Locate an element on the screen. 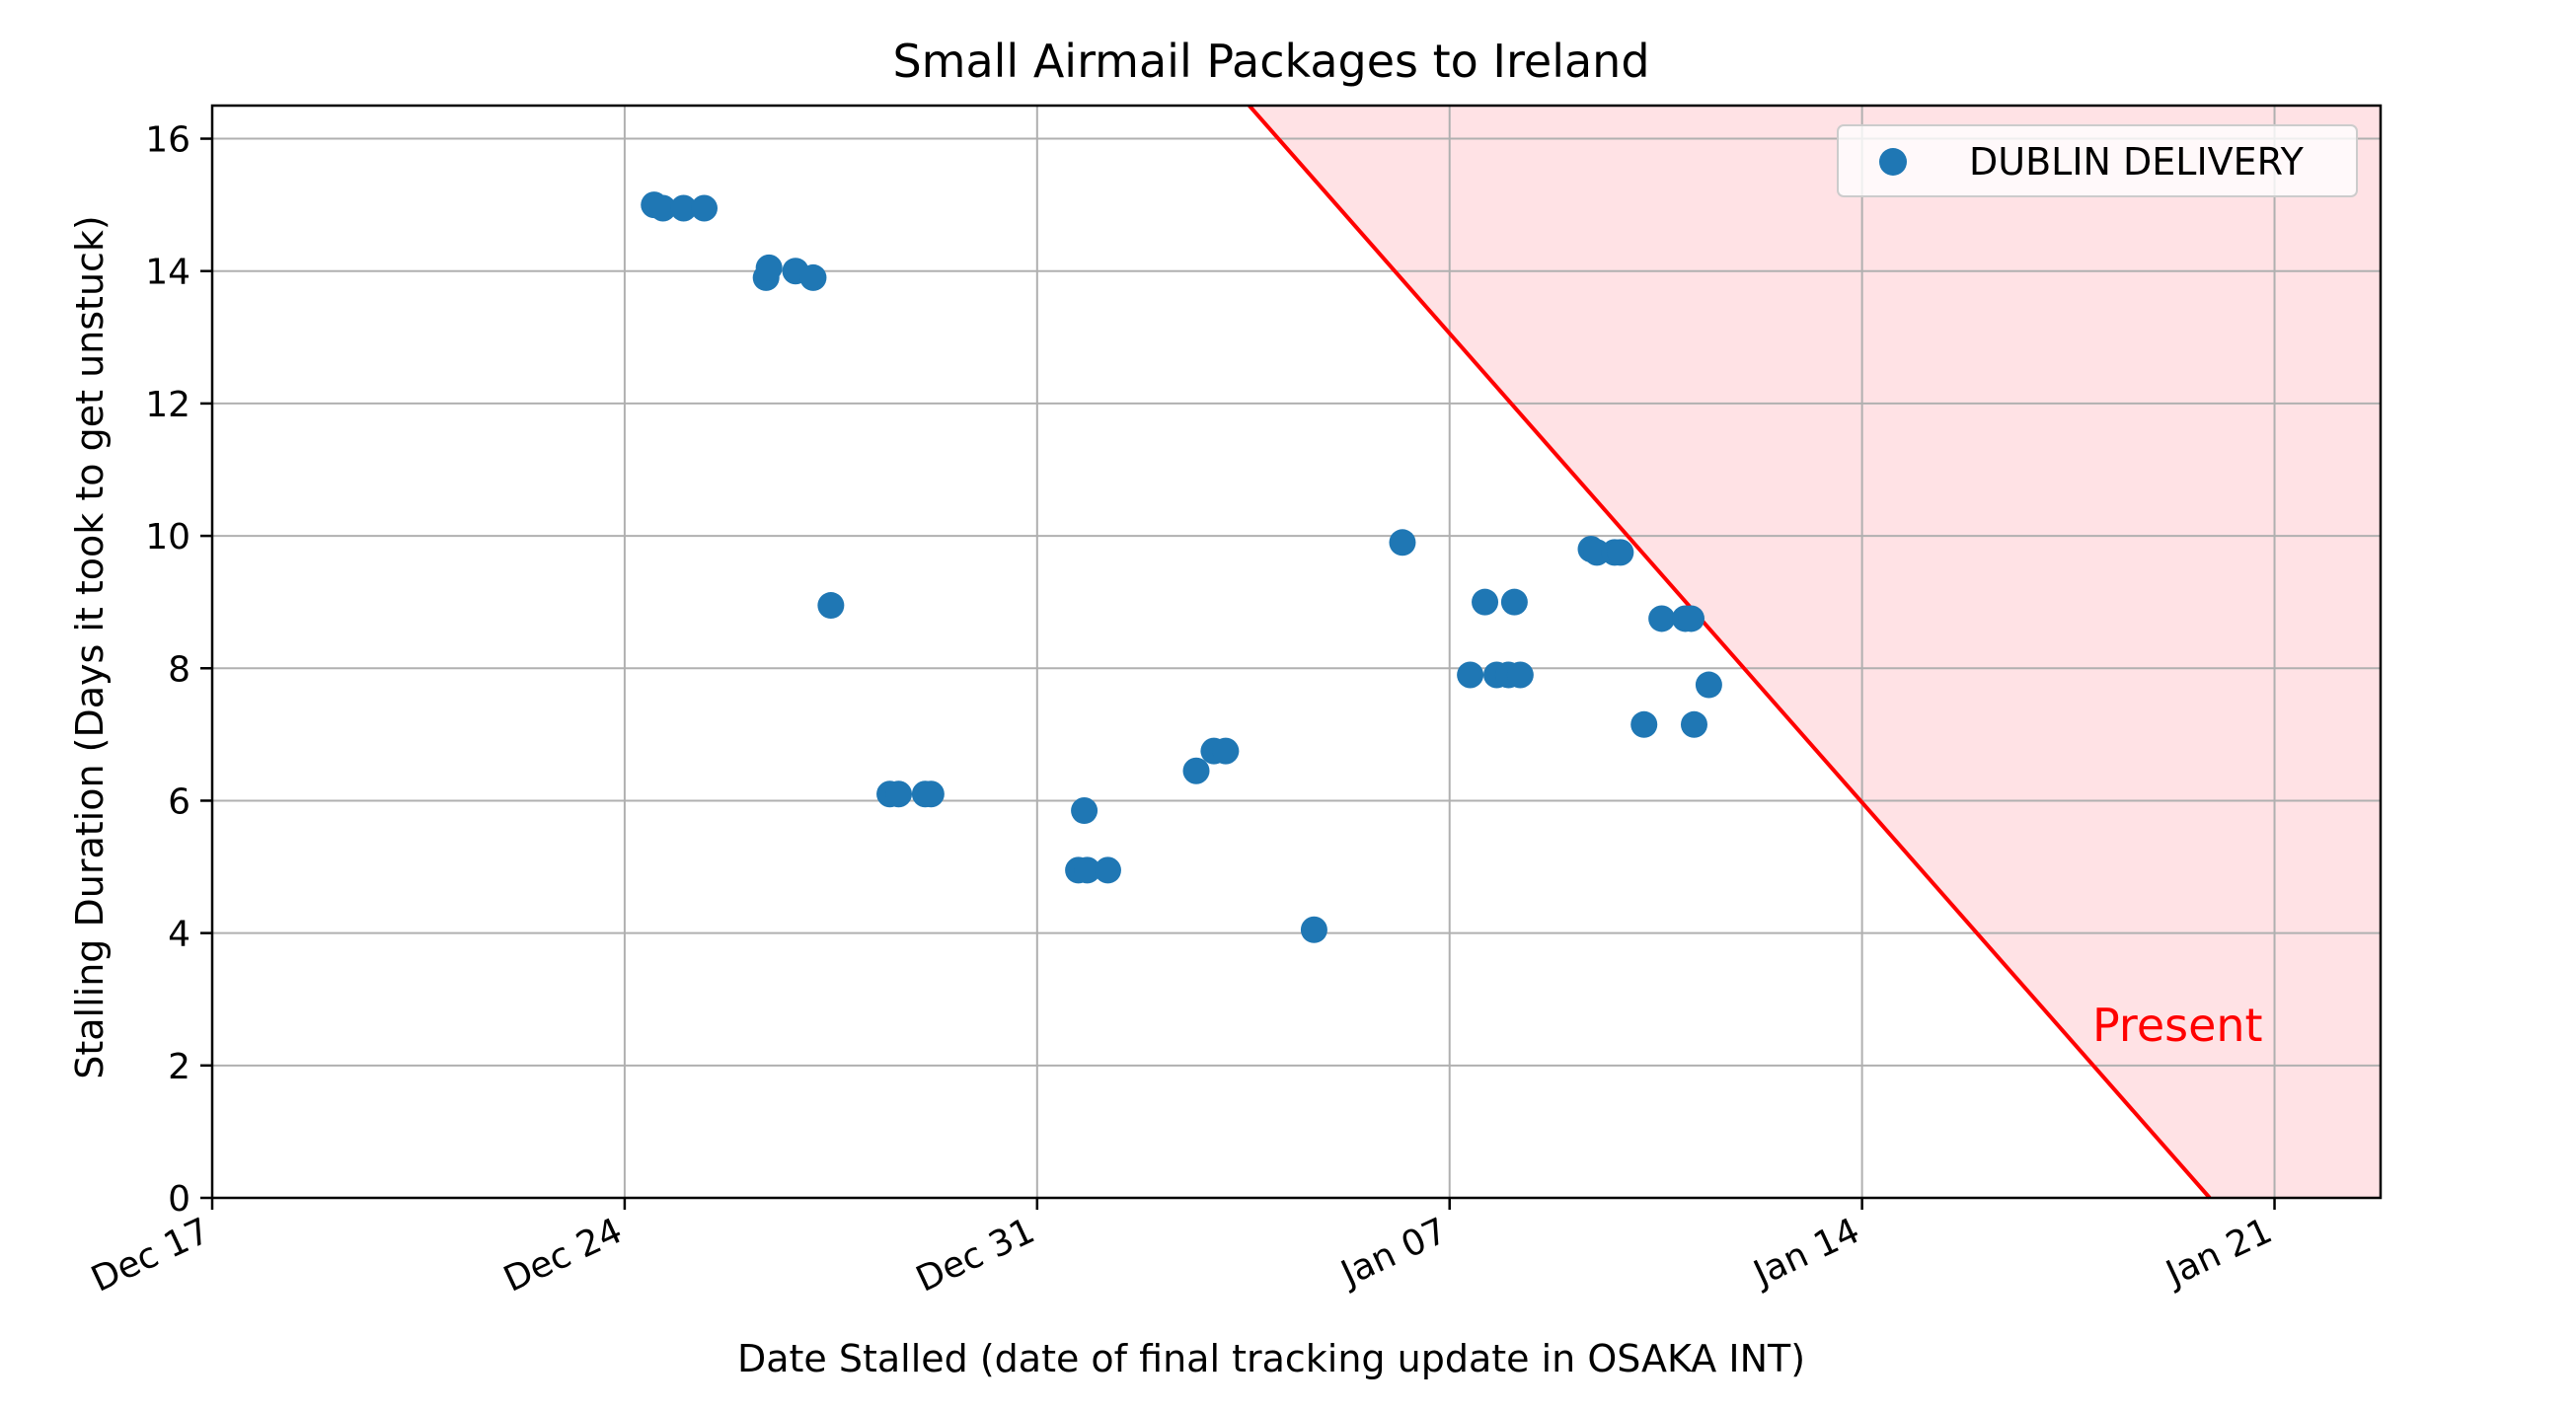 The image size is (2576, 1411). present-label: Present is located at coordinates (2178, 1025).